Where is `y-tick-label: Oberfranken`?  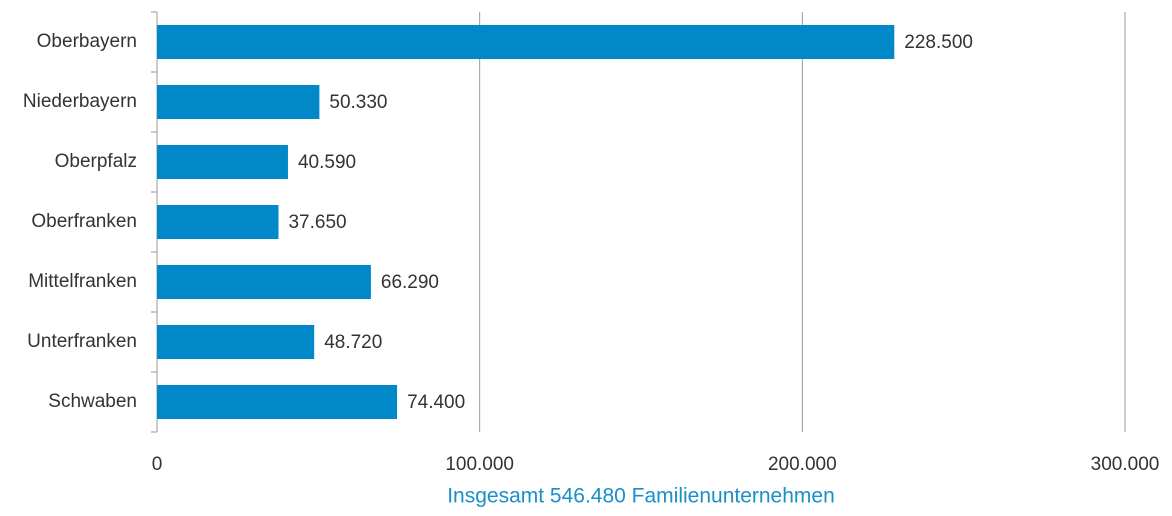 y-tick-label: Oberfranken is located at coordinates (84, 221).